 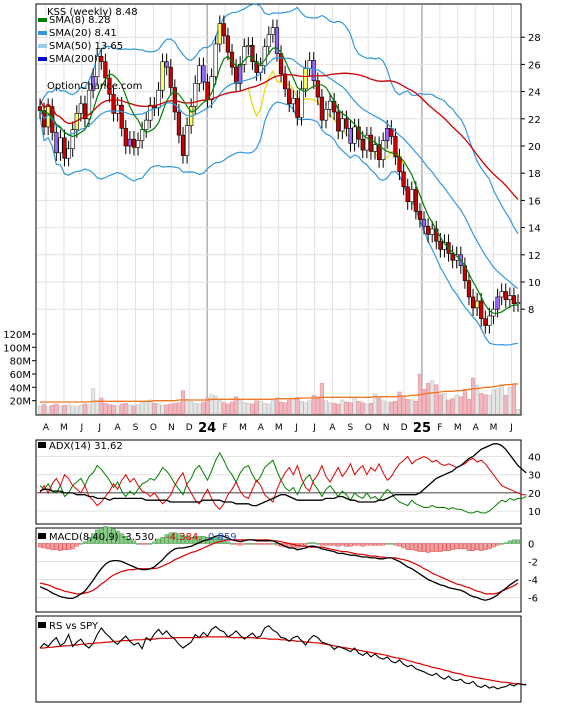 I want to click on month-label: F, so click(x=224, y=428).